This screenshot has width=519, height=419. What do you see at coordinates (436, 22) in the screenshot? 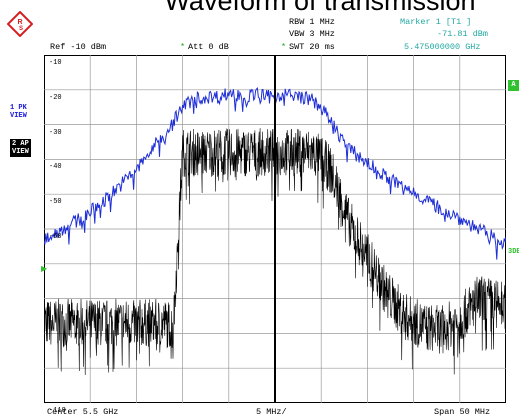
I see `marker-label: Marker 1 [T1 ]` at bounding box center [436, 22].